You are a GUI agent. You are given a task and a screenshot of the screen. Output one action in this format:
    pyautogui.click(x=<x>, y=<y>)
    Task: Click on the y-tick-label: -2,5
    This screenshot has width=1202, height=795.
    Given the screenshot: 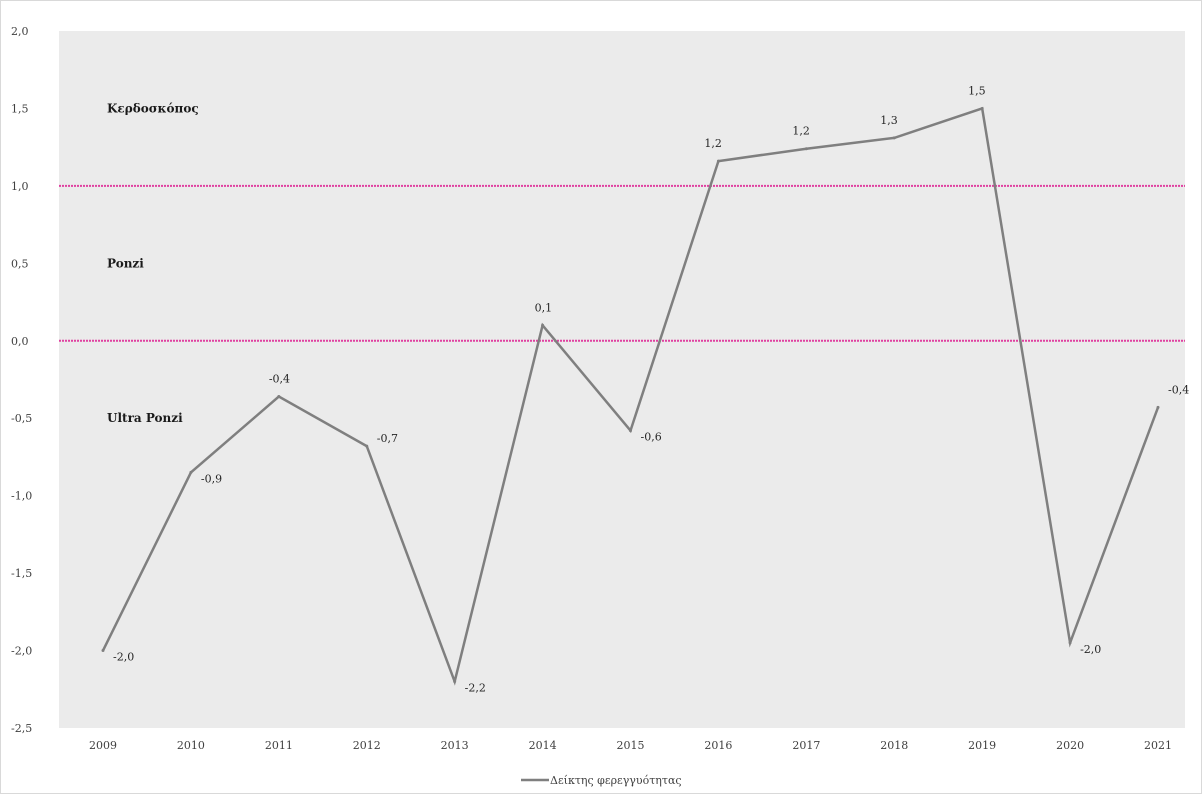 What is the action you would take?
    pyautogui.click(x=21, y=728)
    